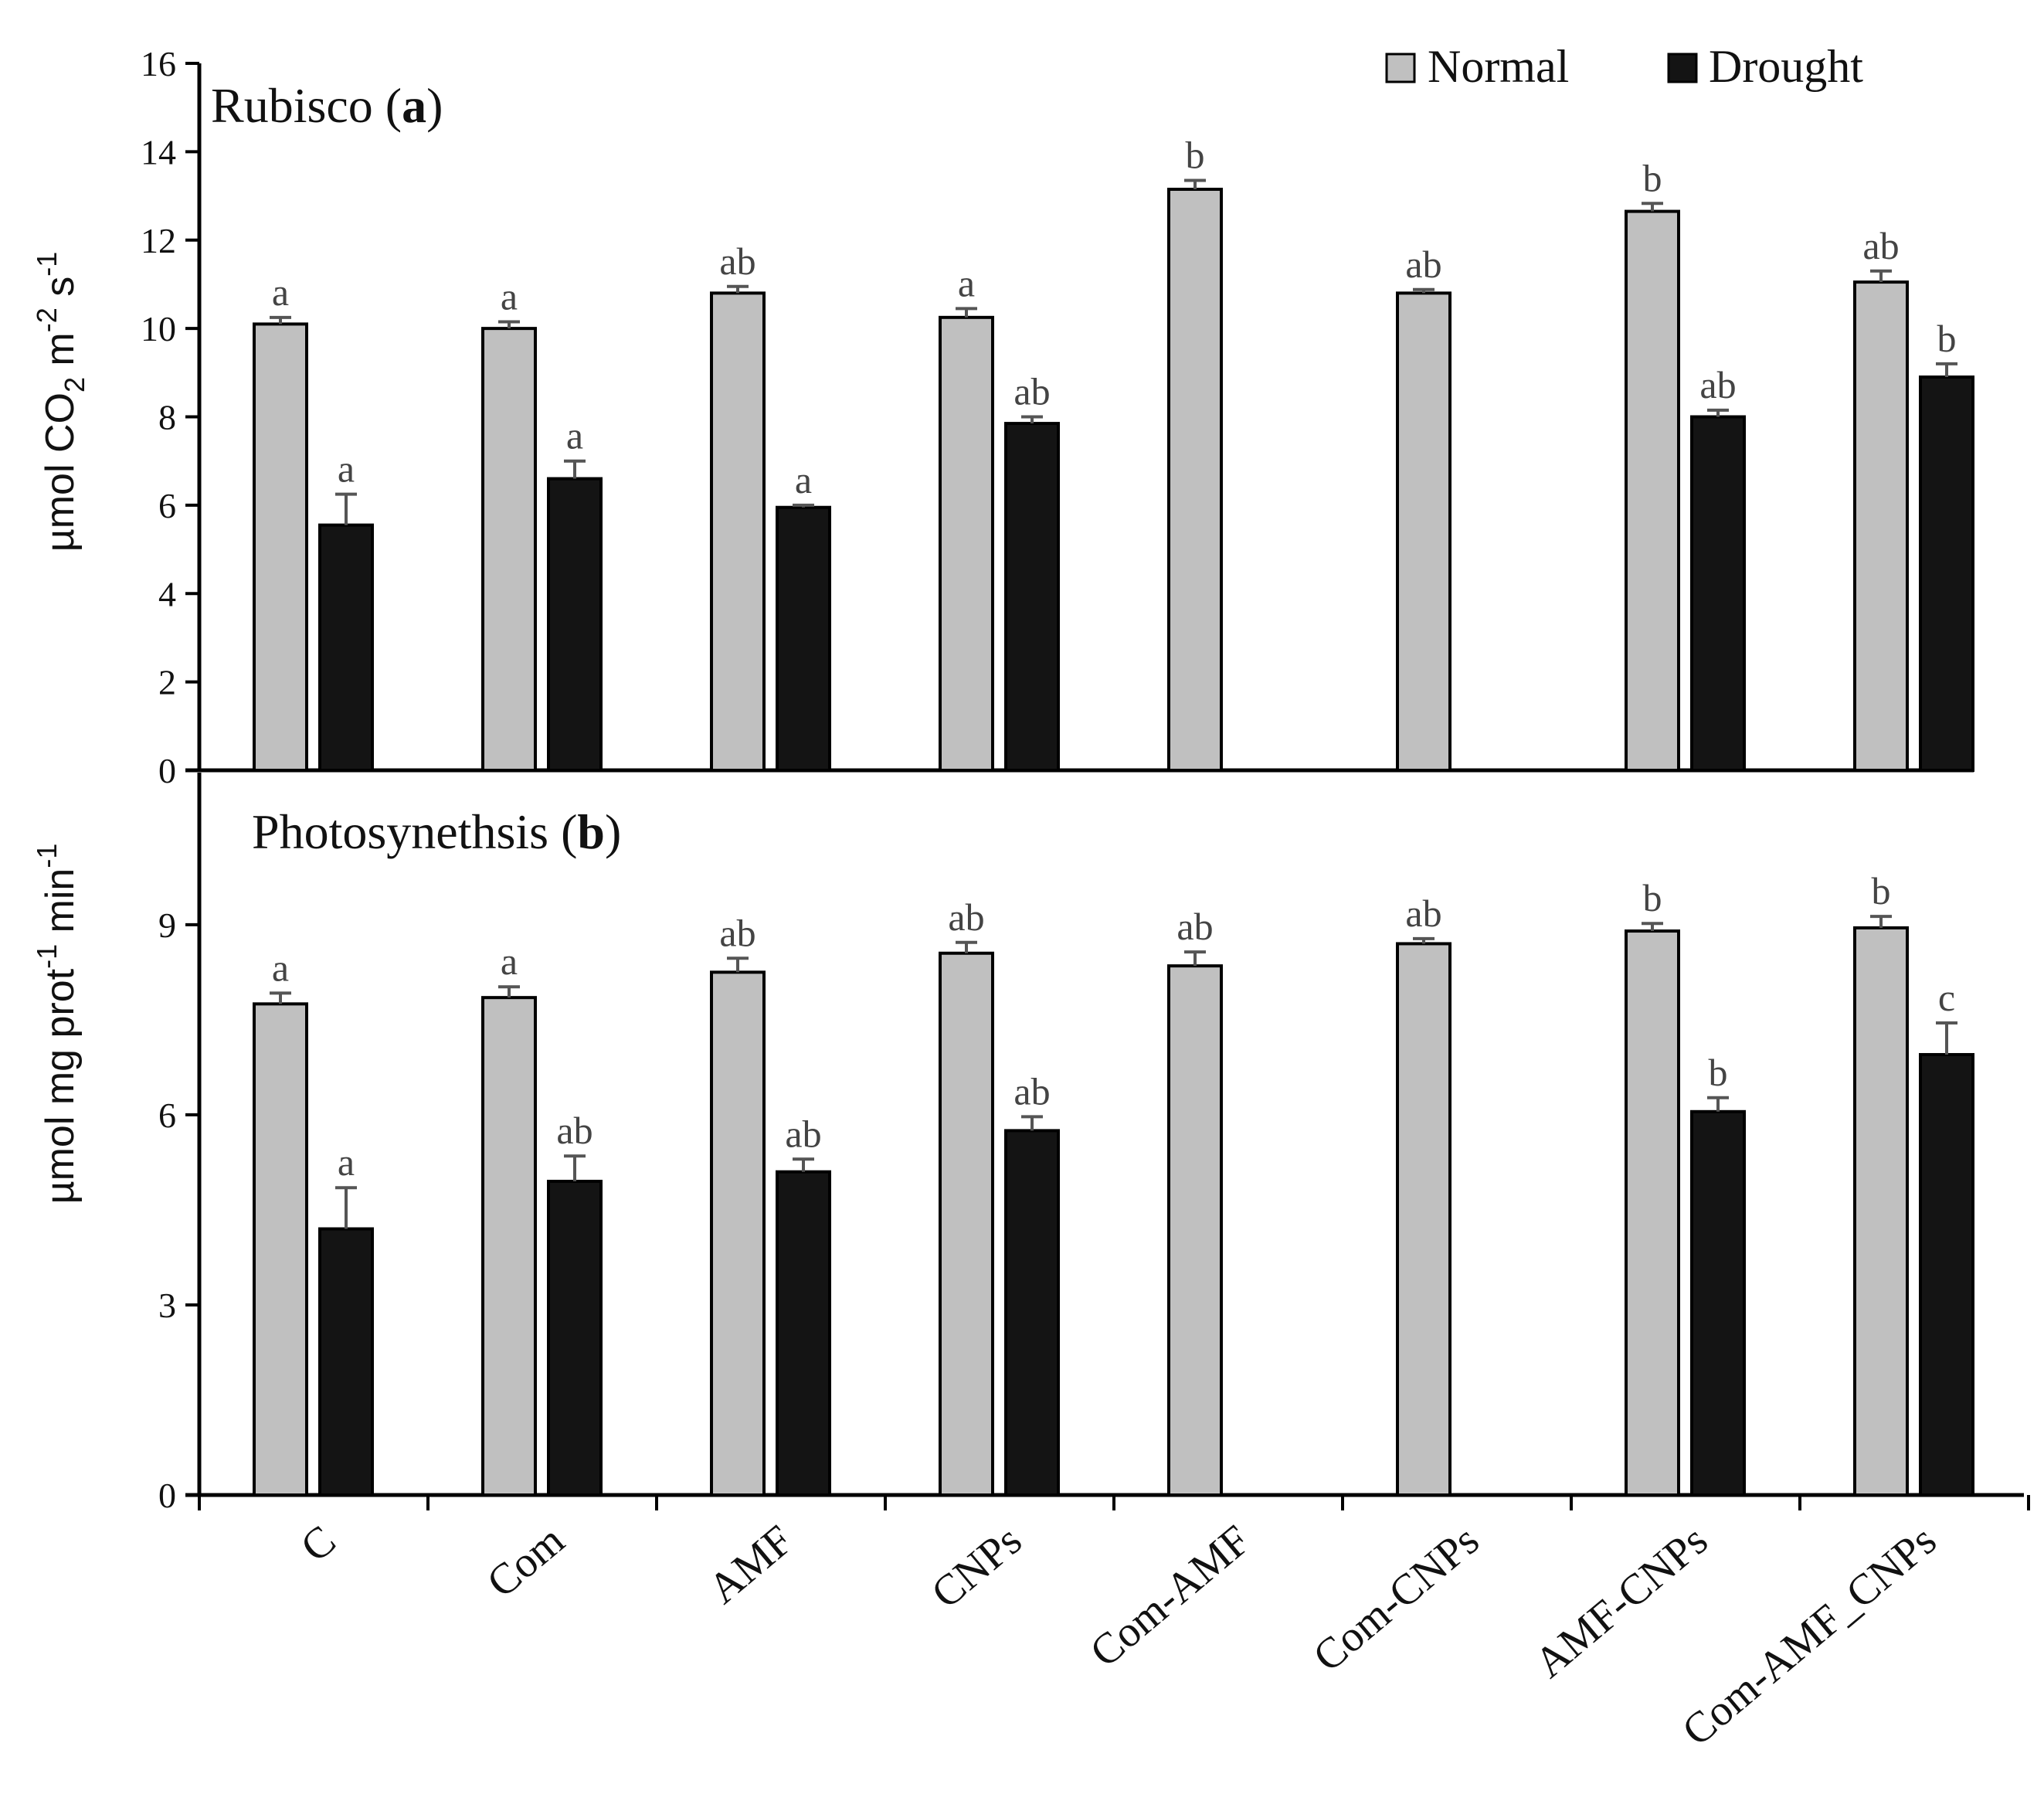 The image size is (2044, 1811). What do you see at coordinates (158, 329) in the screenshot?
I see `panel-a-ytick-label: 10` at bounding box center [158, 329].